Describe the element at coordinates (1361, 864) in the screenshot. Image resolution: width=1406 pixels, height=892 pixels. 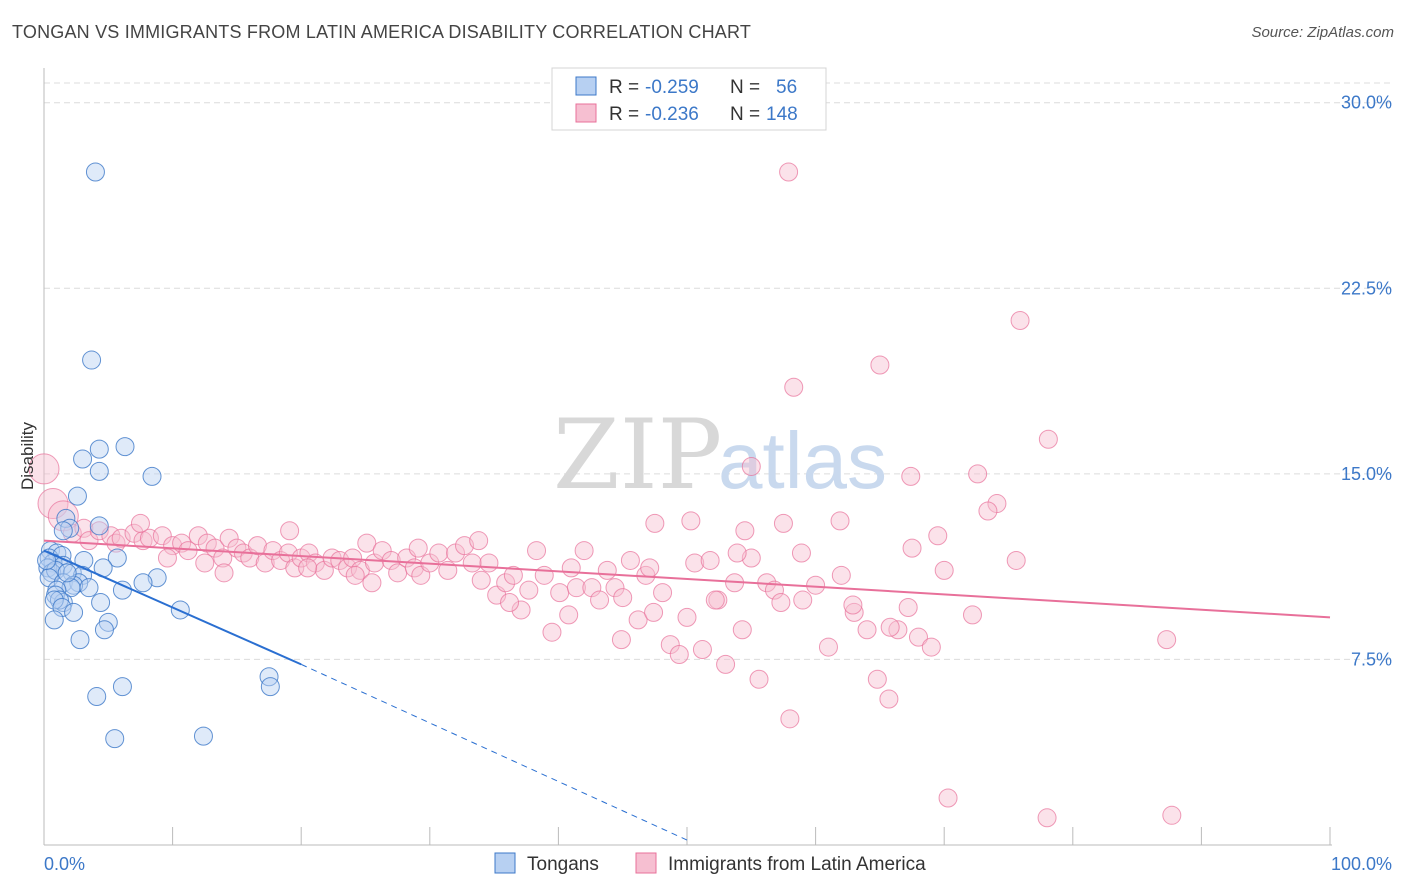
I see `x-tick-label-max: 100.0%` at that location.